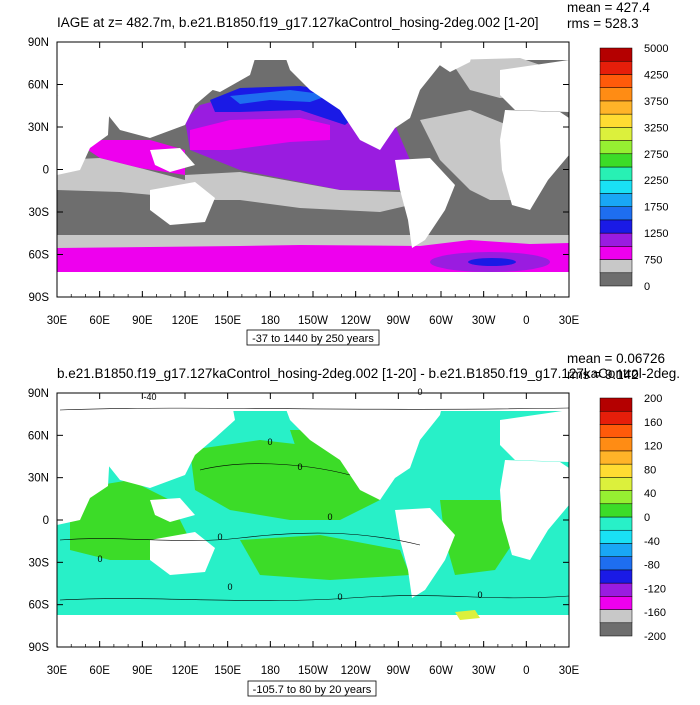 Image resolution: width=700 pixels, height=705 pixels. Describe the element at coordinates (608, 7) in the screenshot. I see `top-mean: mean = 427.4` at that location.